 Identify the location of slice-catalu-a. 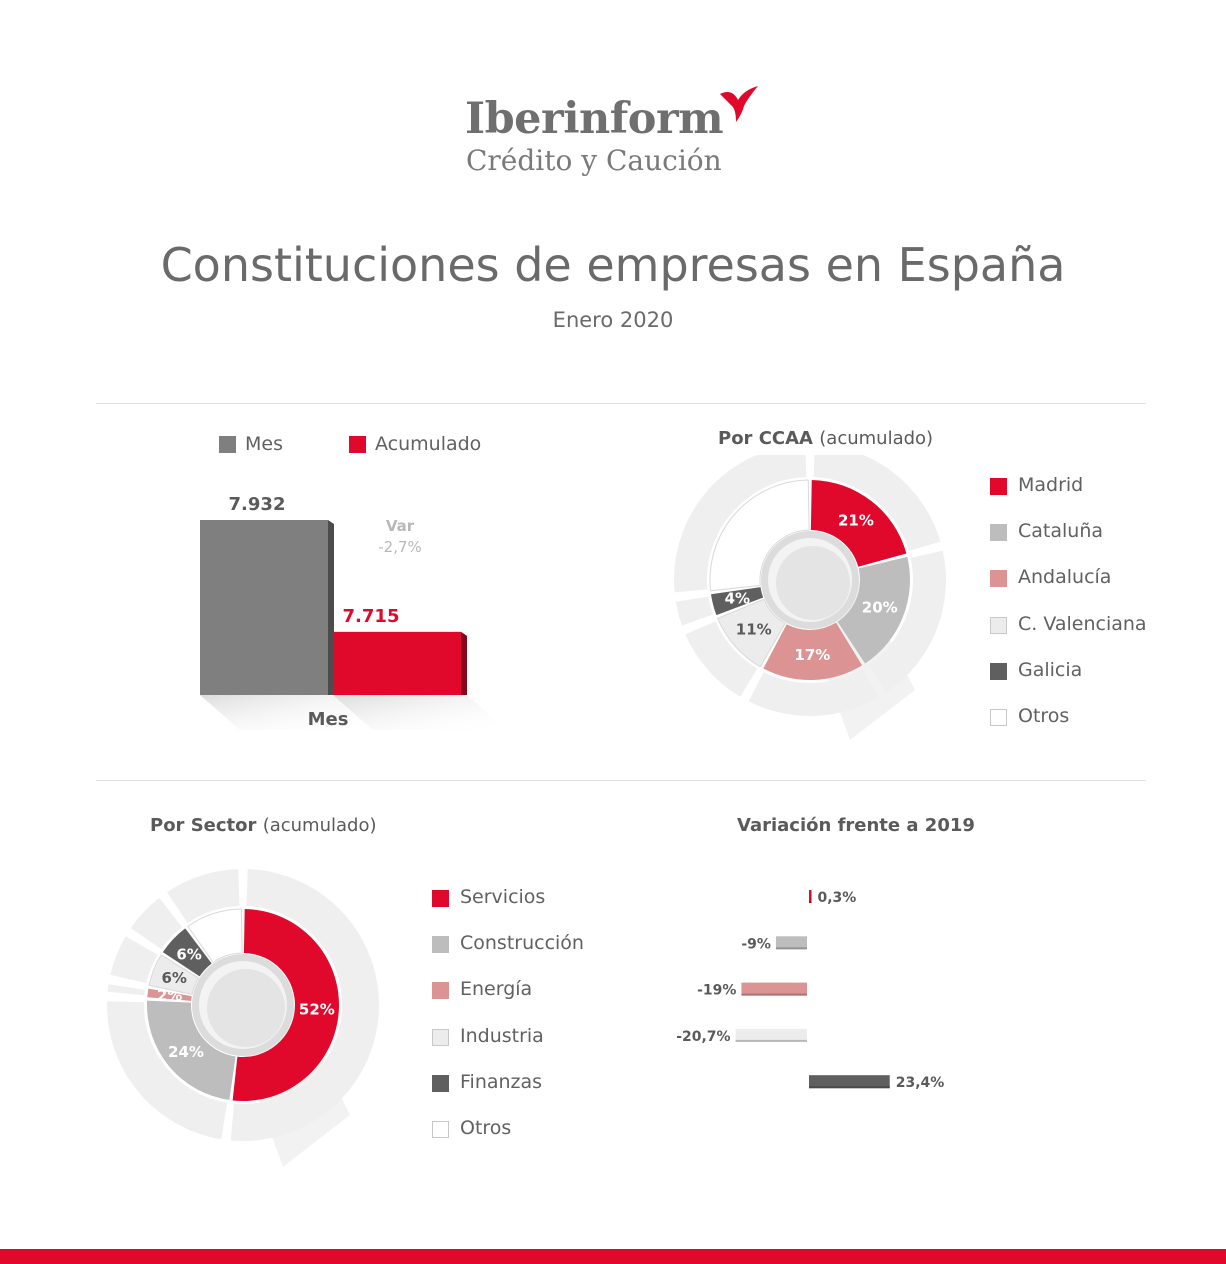
(873, 610).